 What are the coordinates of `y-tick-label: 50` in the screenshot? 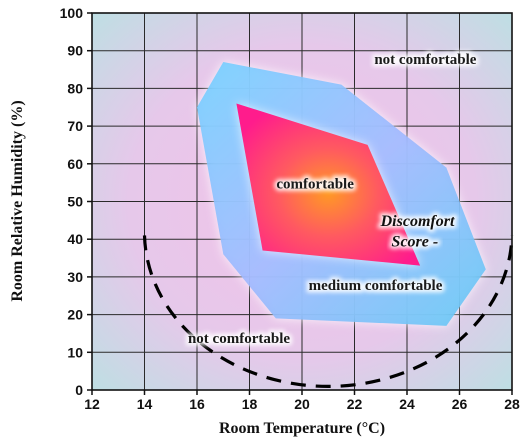 It's located at (75, 202).